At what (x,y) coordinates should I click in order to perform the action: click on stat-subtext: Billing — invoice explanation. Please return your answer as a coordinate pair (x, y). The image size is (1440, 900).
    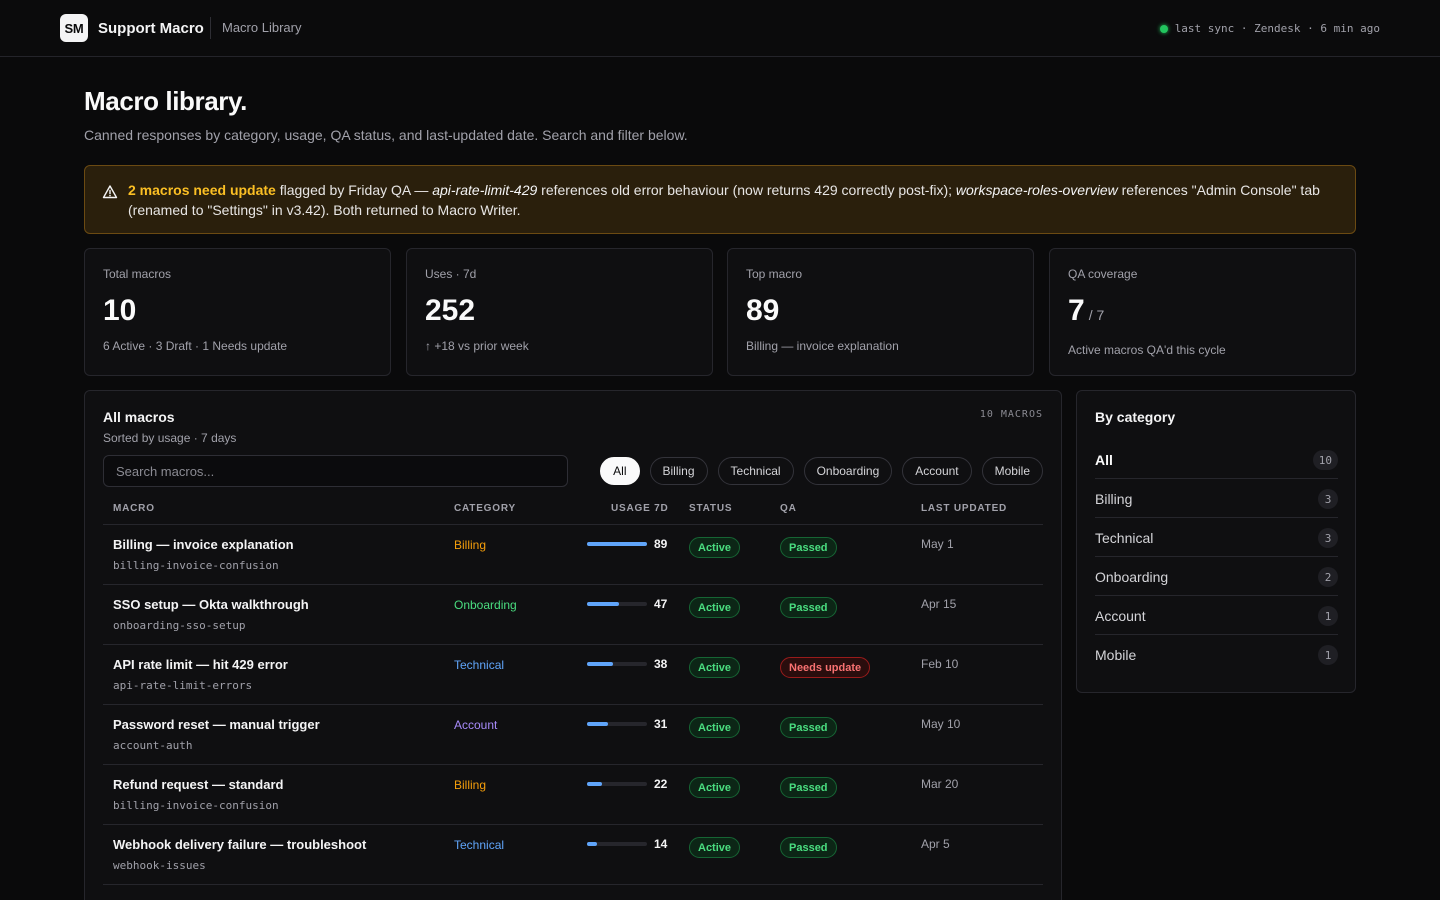
    Looking at the image, I should click on (822, 346).